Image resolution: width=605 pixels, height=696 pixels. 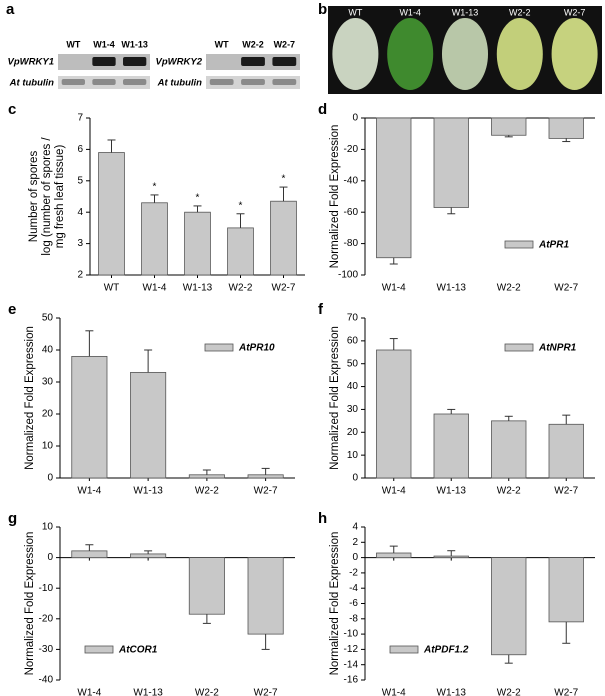 I want to click on y-tick-label: 7, so click(x=80, y=118).